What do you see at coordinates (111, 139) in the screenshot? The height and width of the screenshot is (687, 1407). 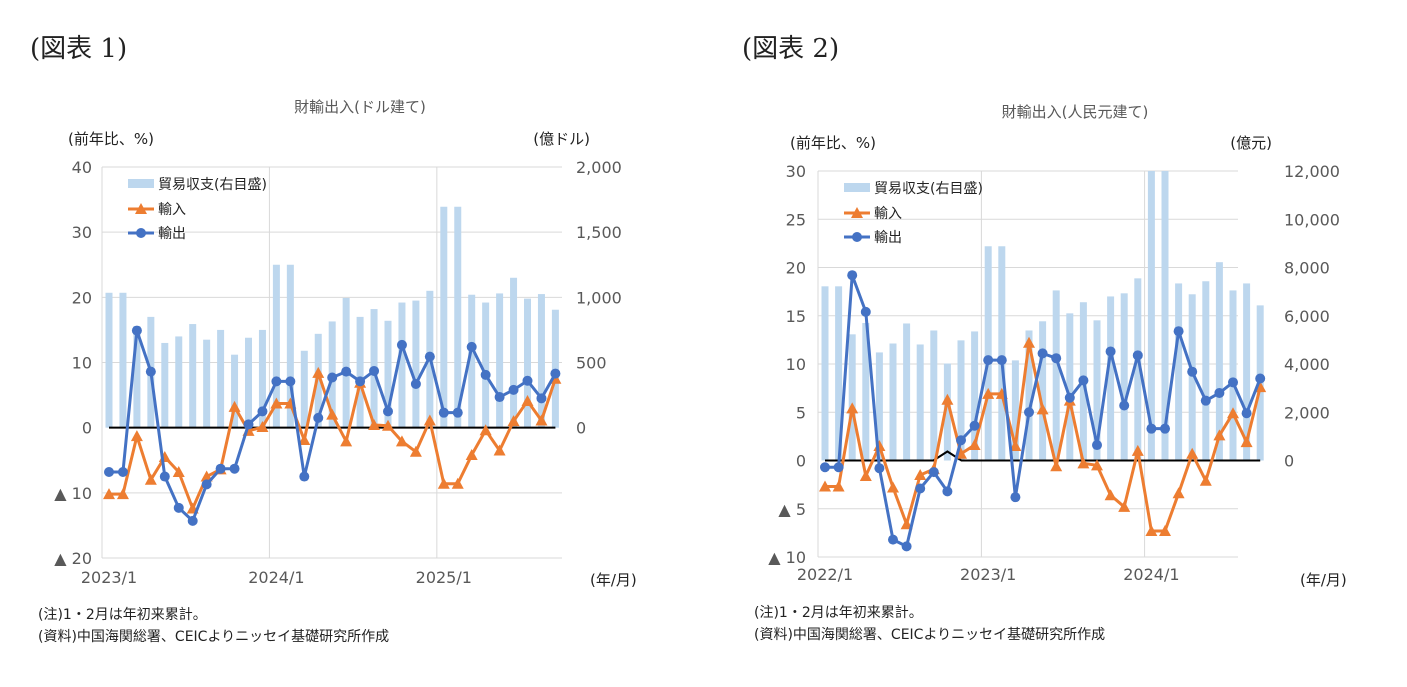 I see `chart-1-left-axis-label: (前年比、%)` at bounding box center [111, 139].